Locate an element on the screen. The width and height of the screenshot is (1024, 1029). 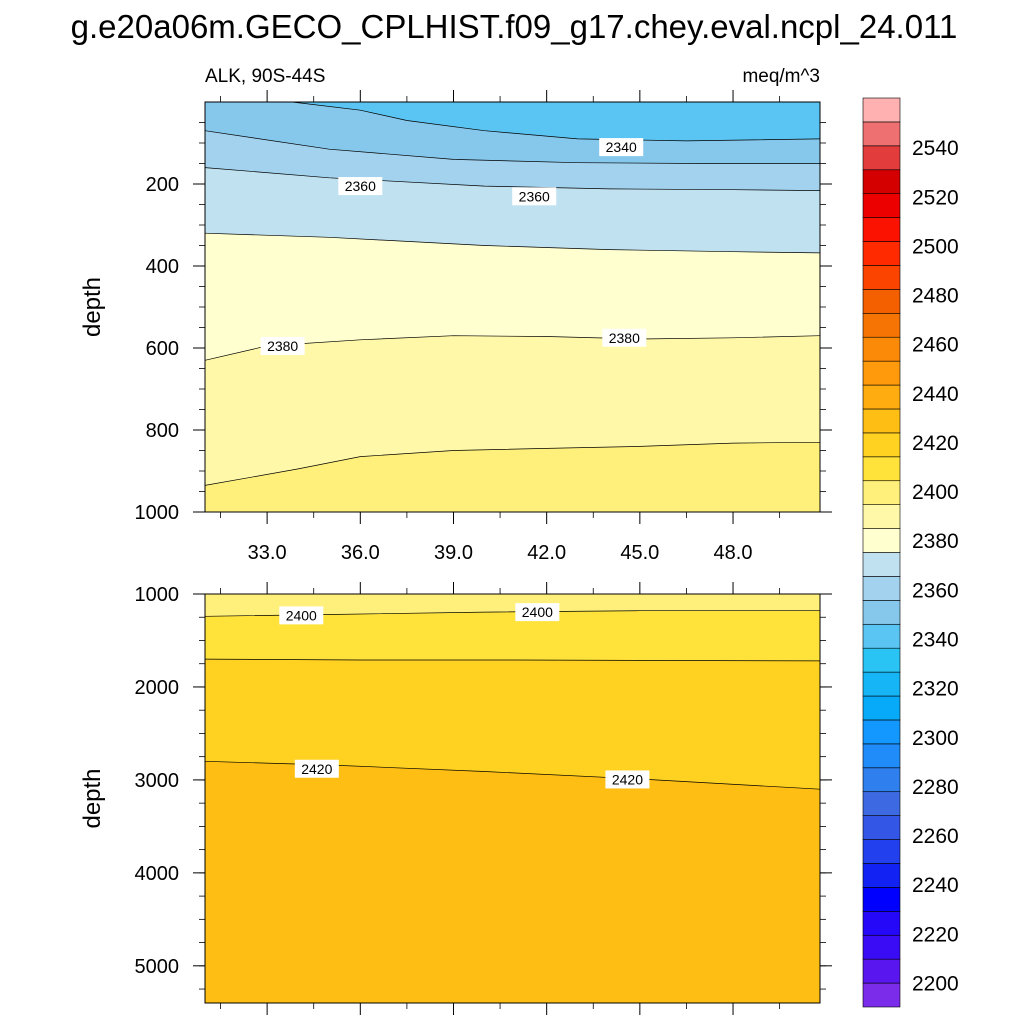
colorbar-label: 2200 is located at coordinates (935, 983).